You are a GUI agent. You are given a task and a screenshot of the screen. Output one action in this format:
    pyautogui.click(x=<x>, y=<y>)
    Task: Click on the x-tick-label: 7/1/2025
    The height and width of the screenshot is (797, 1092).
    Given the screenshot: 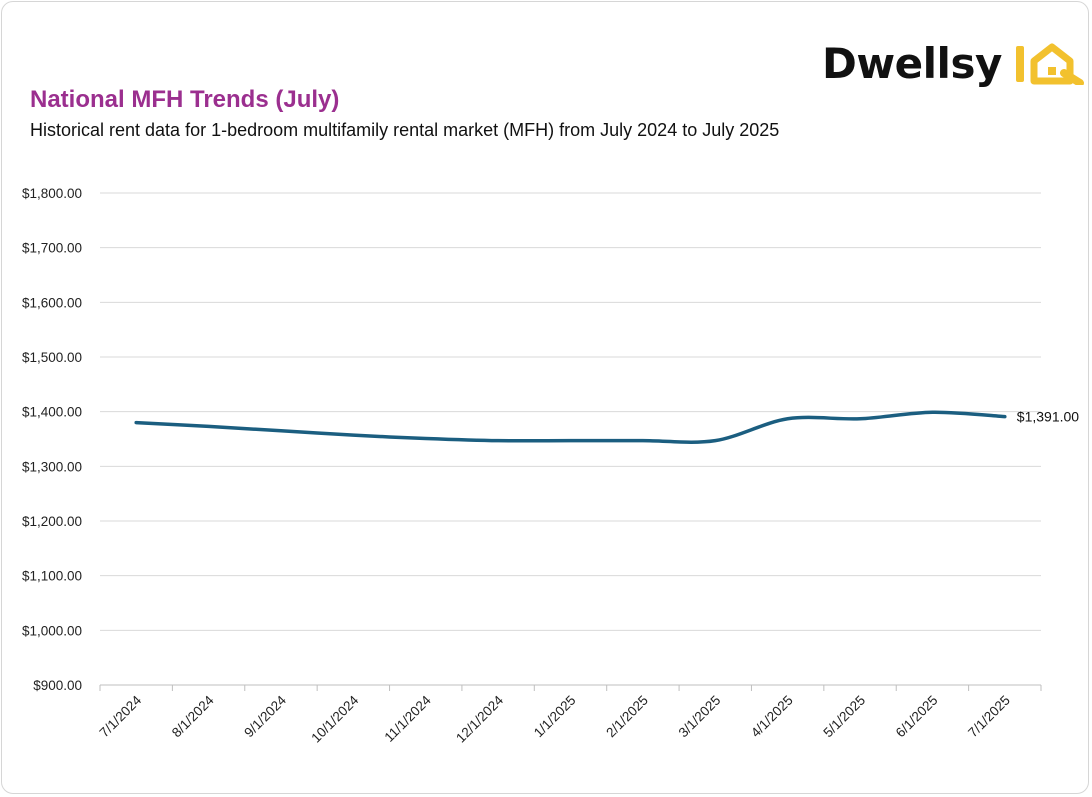 What is the action you would take?
    pyautogui.click(x=989, y=717)
    